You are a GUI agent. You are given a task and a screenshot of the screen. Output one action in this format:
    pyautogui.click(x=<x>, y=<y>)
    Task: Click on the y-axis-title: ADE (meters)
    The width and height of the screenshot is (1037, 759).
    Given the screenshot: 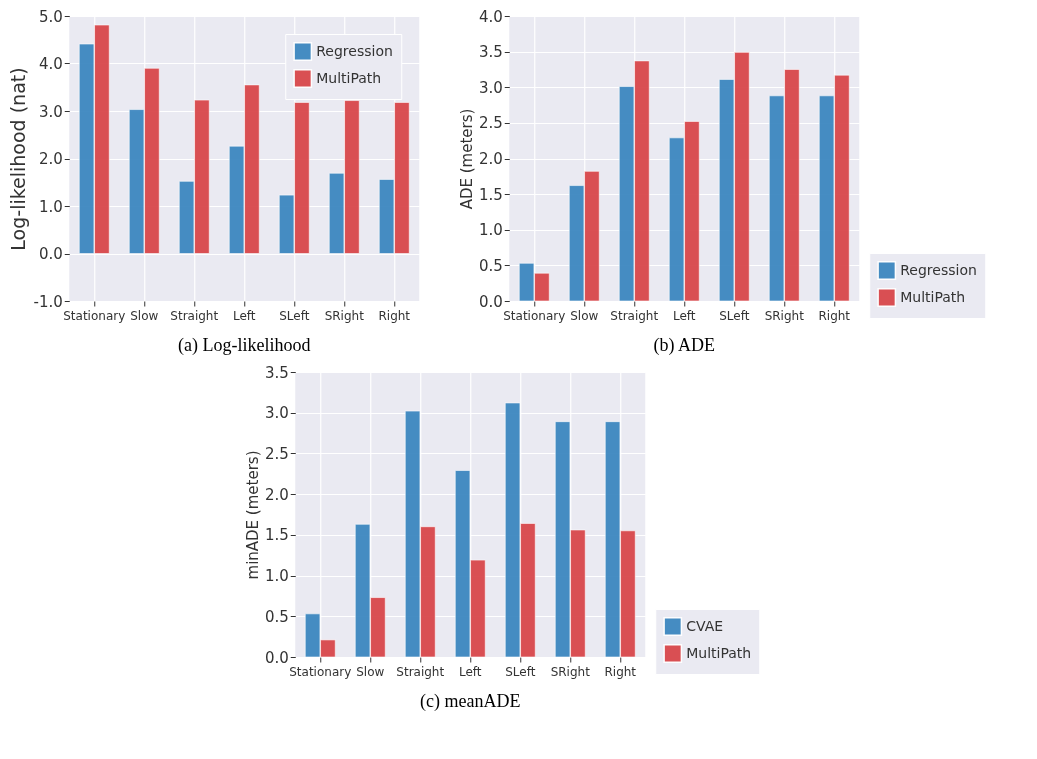 What is the action you would take?
    pyautogui.click(x=466, y=159)
    